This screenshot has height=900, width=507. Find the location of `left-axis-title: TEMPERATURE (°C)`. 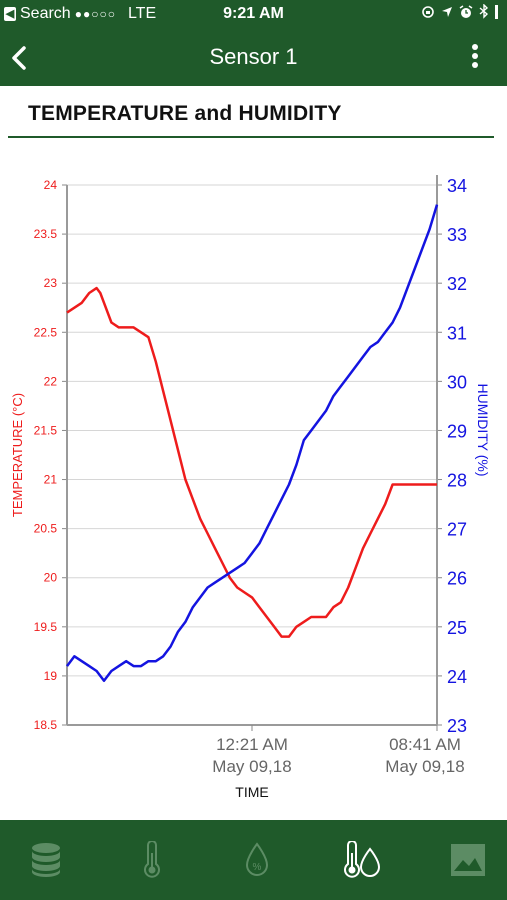

left-axis-title: TEMPERATURE (°C) is located at coordinates (17, 455).